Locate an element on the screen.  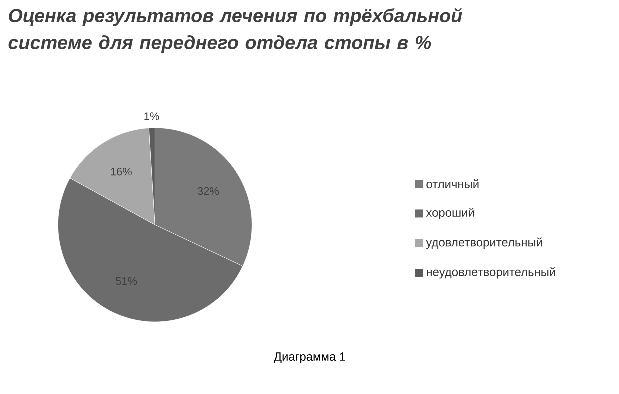
chart-title: Оценка результатов лечения по трёхбальной системе для переднего отдела стопы в % is located at coordinates (235, 31).